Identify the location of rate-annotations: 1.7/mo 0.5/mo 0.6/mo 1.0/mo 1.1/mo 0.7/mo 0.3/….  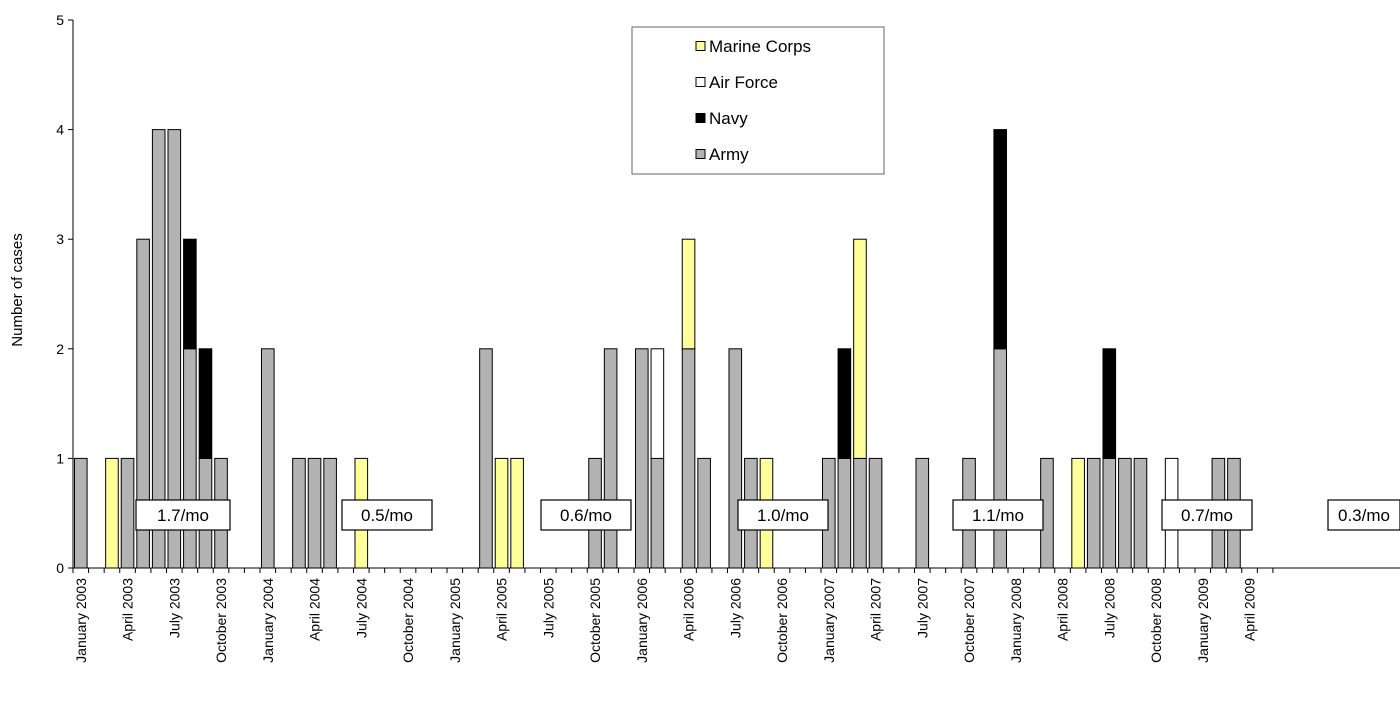
(767, 515).